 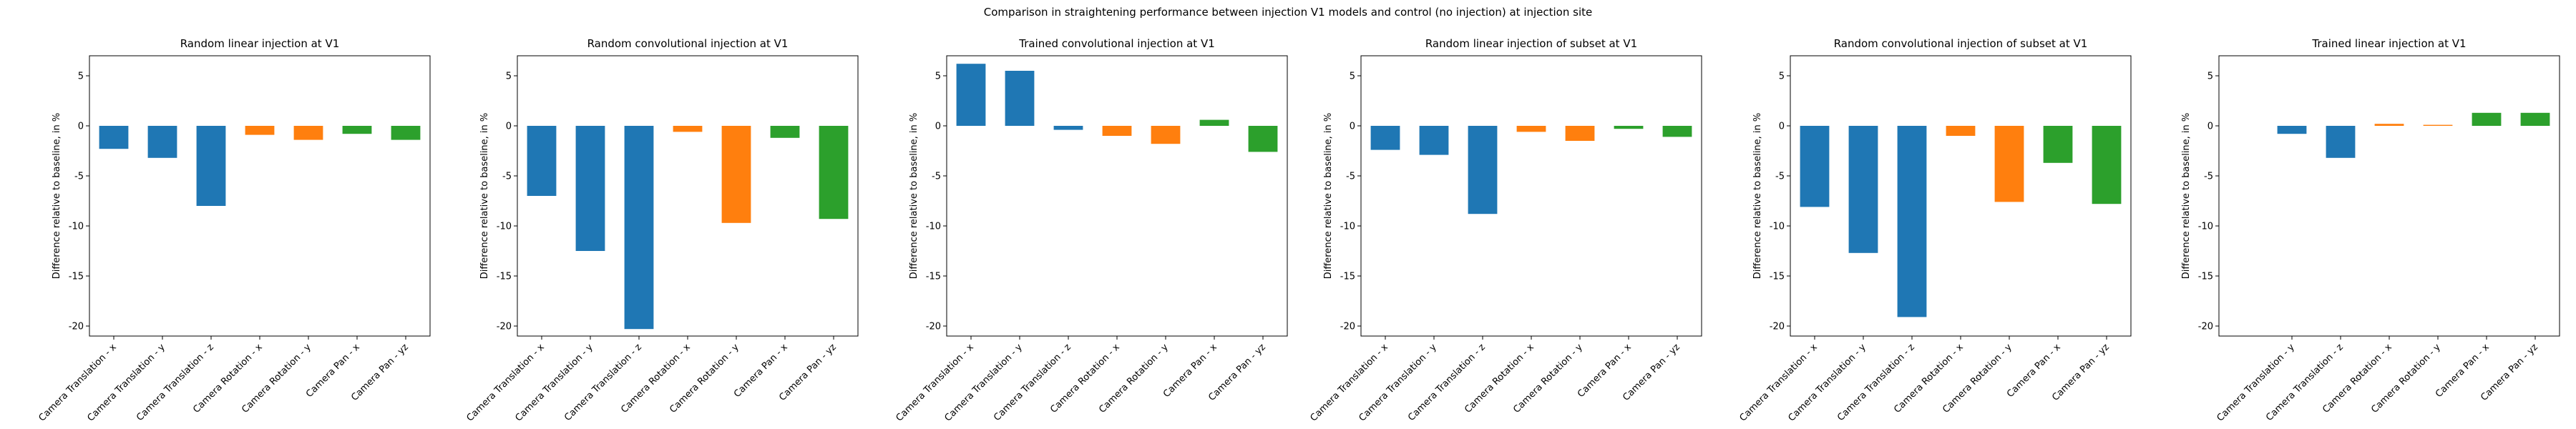 What do you see at coordinates (260, 43) in the screenshot?
I see `chart-title: Random linear injection at V1` at bounding box center [260, 43].